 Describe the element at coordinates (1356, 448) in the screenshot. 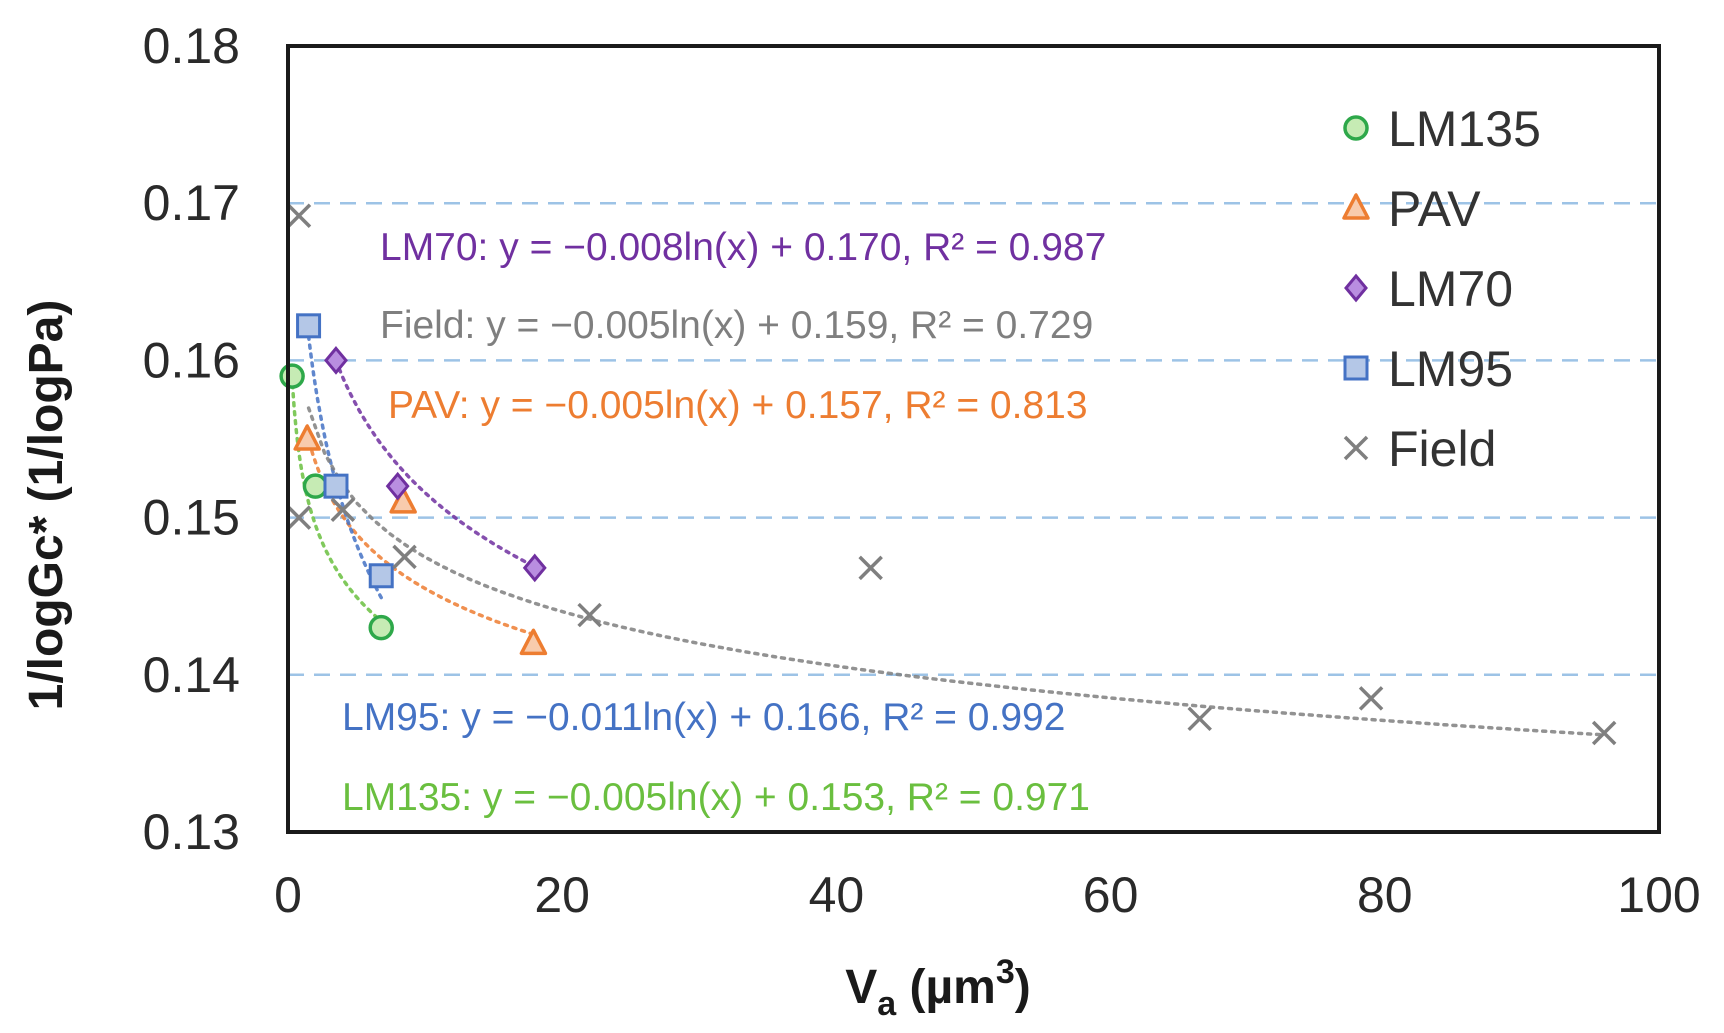

I see `legend-marker-field` at that location.